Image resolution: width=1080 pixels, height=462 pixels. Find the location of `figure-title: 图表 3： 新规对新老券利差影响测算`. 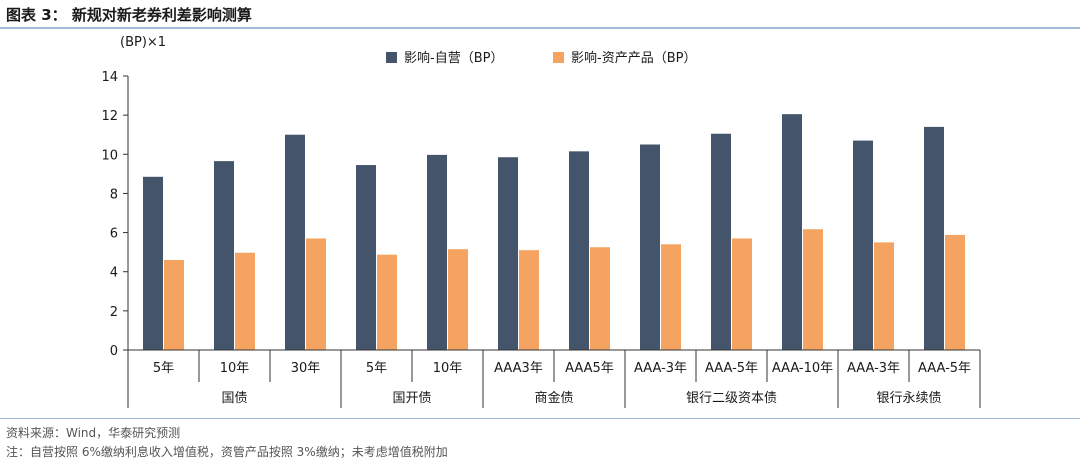

figure-title: 图表 3： 新规对新老券利差影响测算 is located at coordinates (129, 15).